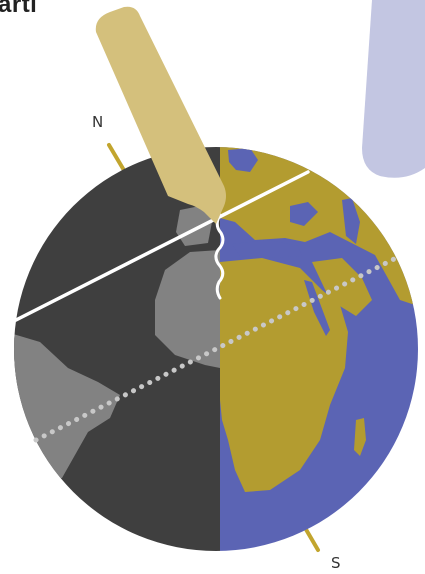  I want to click on north-label: N, so click(98, 122).